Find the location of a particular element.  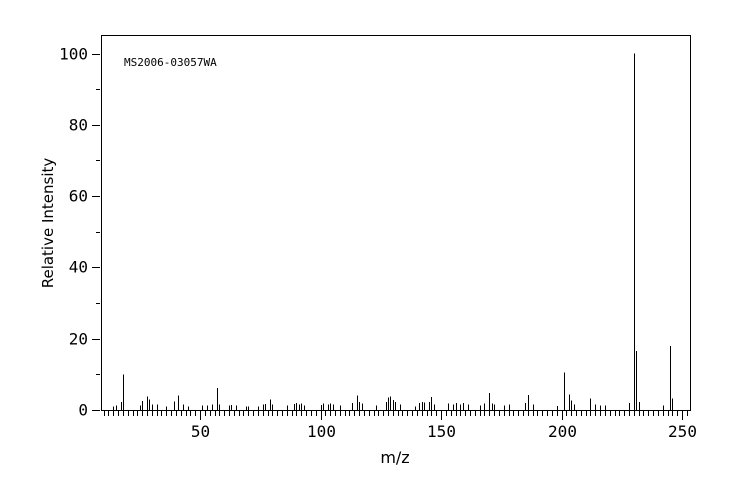

x-tick-label: 250 is located at coordinates (682, 431).